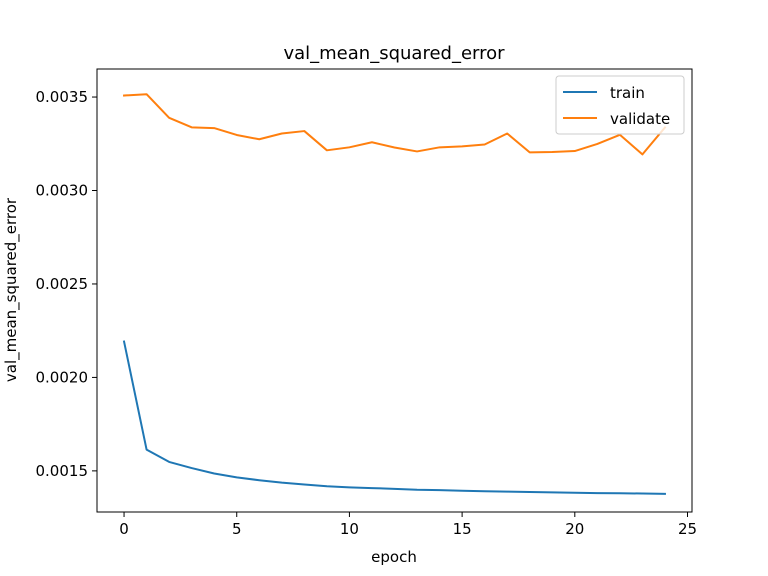 The width and height of the screenshot is (768, 576). I want to click on y-axis: 0.0015 0.0020 0.0025 0.0030 0.0035, so click(66, 284).